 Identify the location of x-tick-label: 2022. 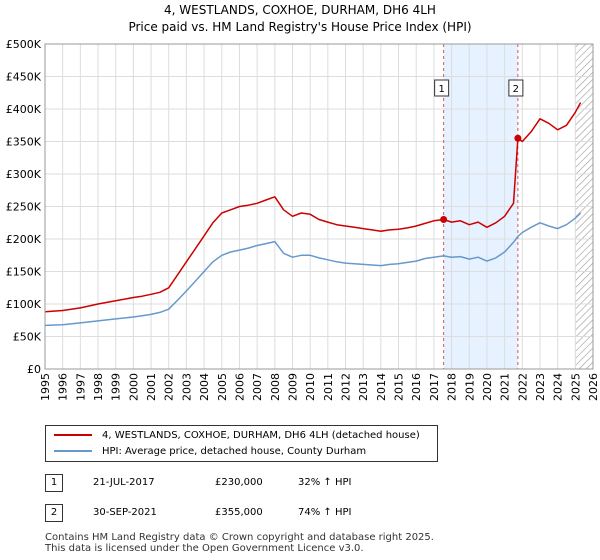
(522, 387).